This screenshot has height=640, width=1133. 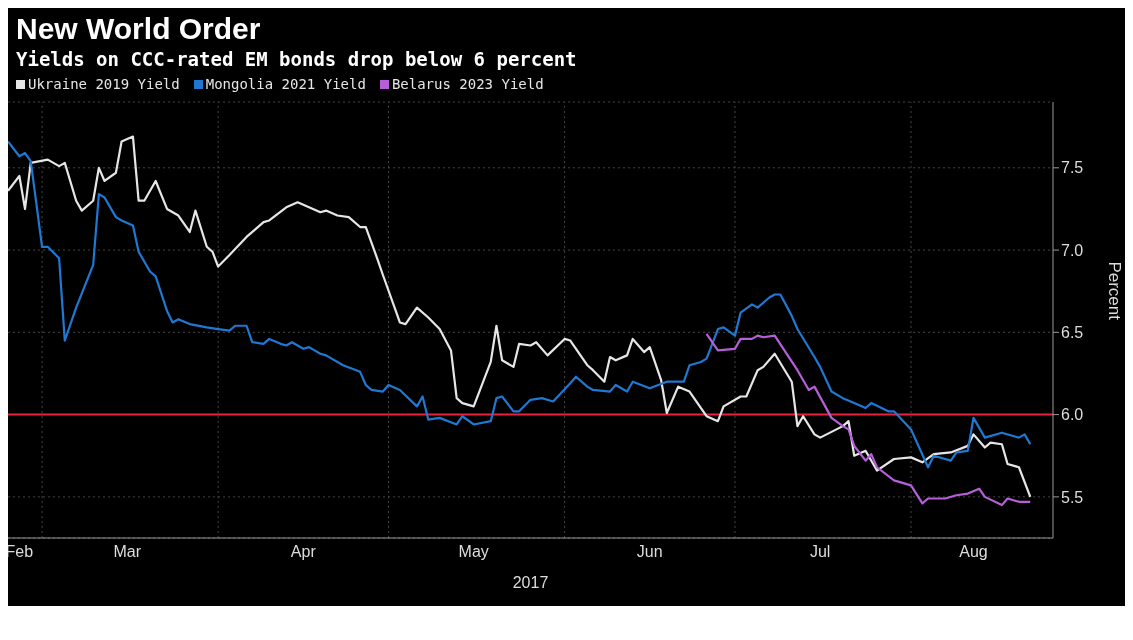 What do you see at coordinates (1072, 250) in the screenshot?
I see `y-tick-label: 7.0` at bounding box center [1072, 250].